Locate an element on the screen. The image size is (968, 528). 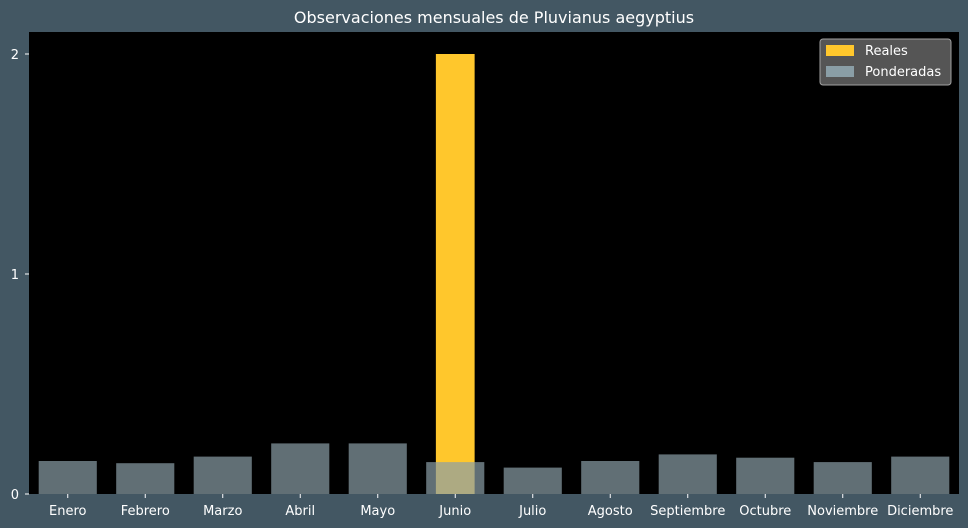
legend-swatch-ponderadas is located at coordinates (840, 71).